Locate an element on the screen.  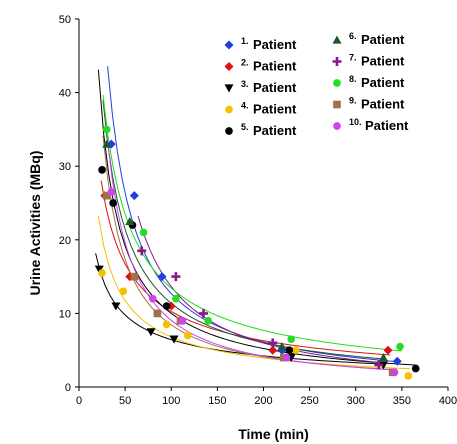
legend-number: 2. is located at coordinates (245, 63).